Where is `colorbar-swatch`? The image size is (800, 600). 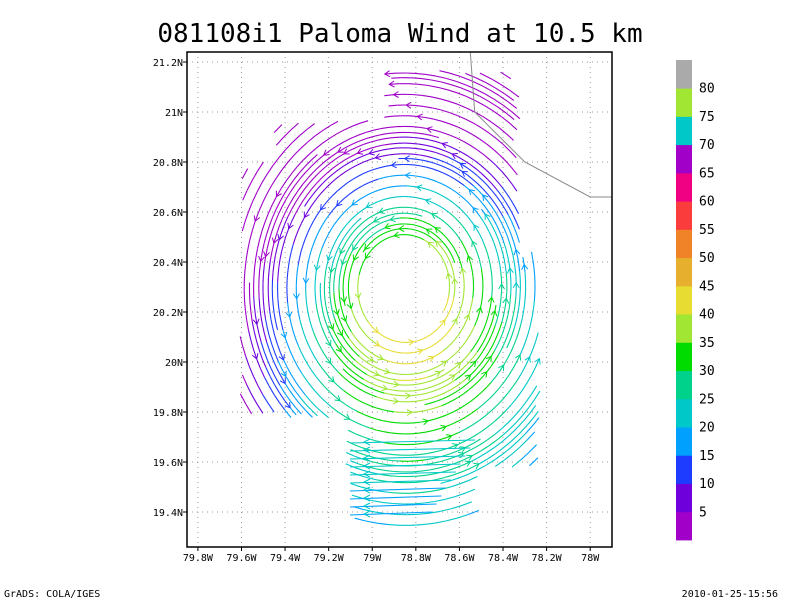
colorbar-swatch is located at coordinates (684, 159).